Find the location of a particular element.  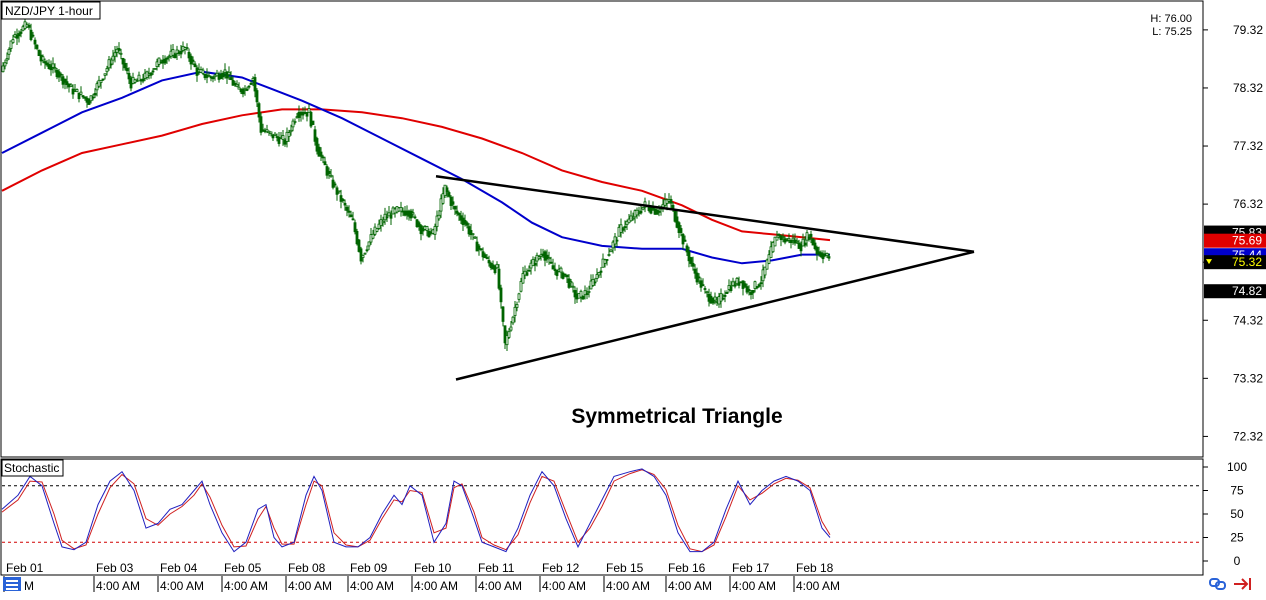

menu-icon is located at coordinates (12, 584).